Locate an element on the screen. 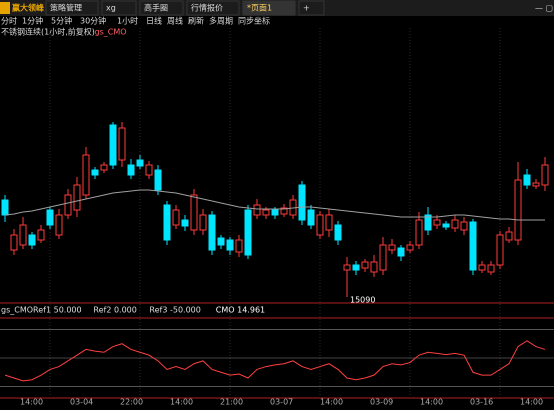  moving-average is located at coordinates (274, 205).